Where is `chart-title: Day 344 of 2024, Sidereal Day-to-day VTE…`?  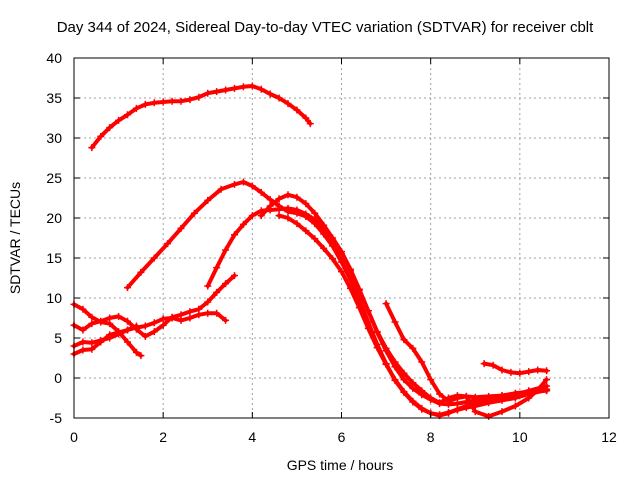
chart-title: Day 344 of 2024, Sidereal Day-to-day VTE… is located at coordinates (325, 27).